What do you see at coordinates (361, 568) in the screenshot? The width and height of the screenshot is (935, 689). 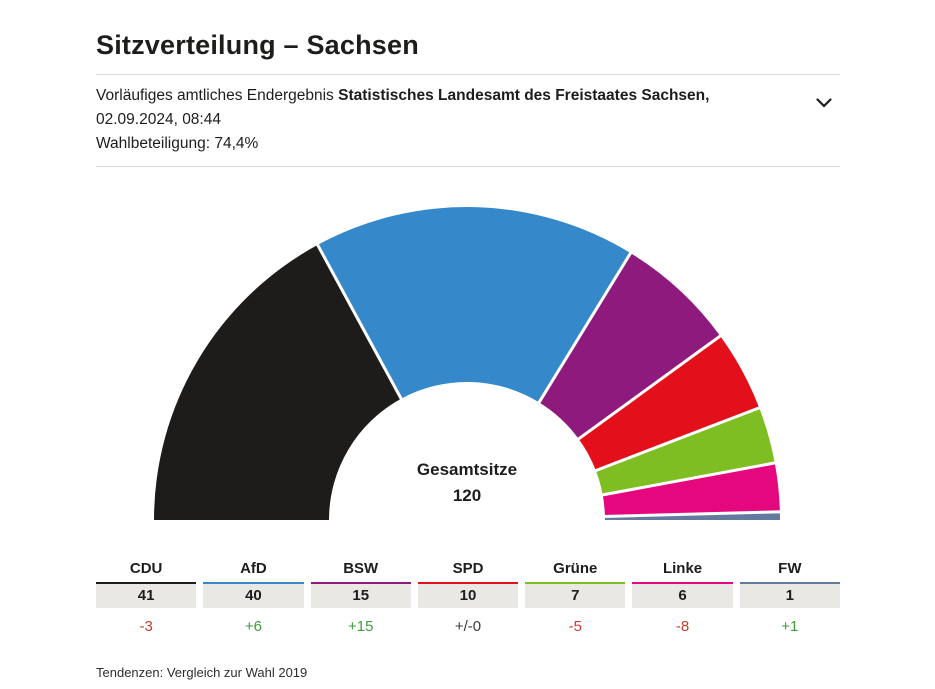 I see `party-name: BSW` at bounding box center [361, 568].